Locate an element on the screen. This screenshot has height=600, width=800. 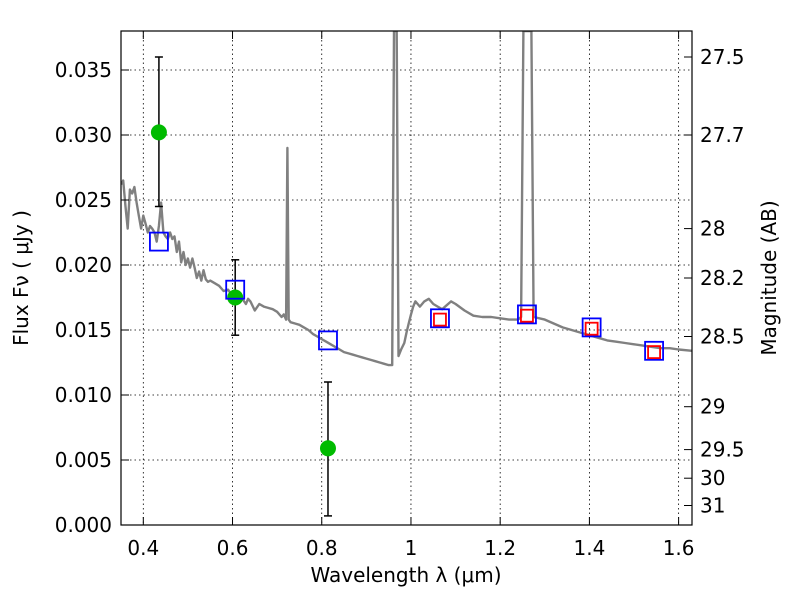
y-axis-label: Flux Fν ( μJy ) is located at coordinates (21, 278).